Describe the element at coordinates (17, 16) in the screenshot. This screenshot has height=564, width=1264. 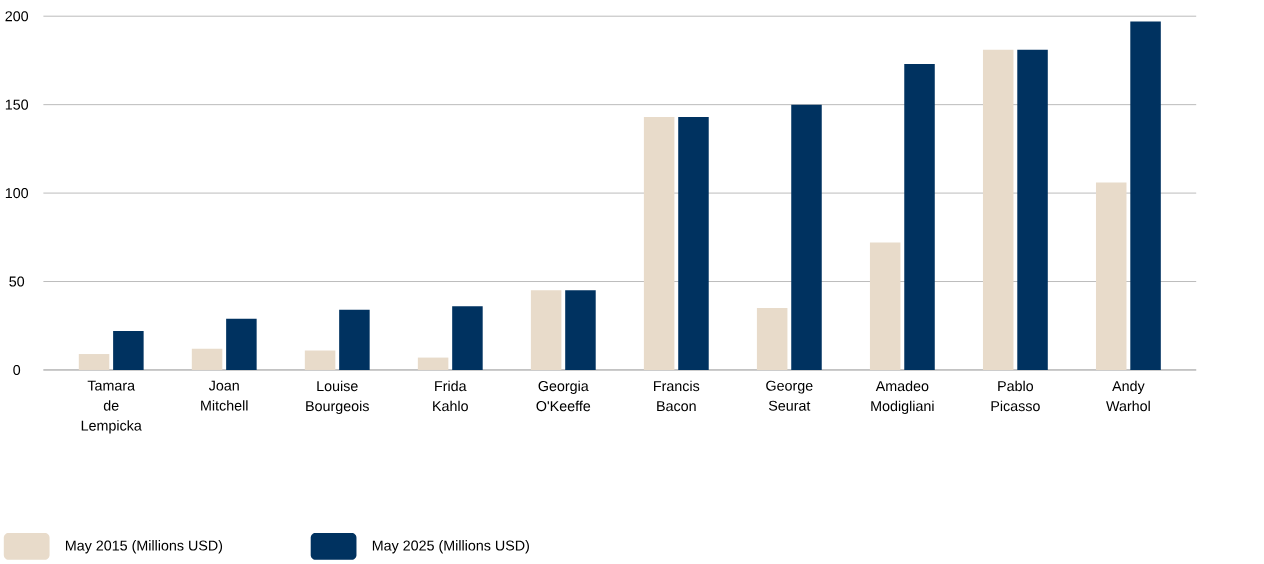
I see `y-tick-label: 200` at that location.